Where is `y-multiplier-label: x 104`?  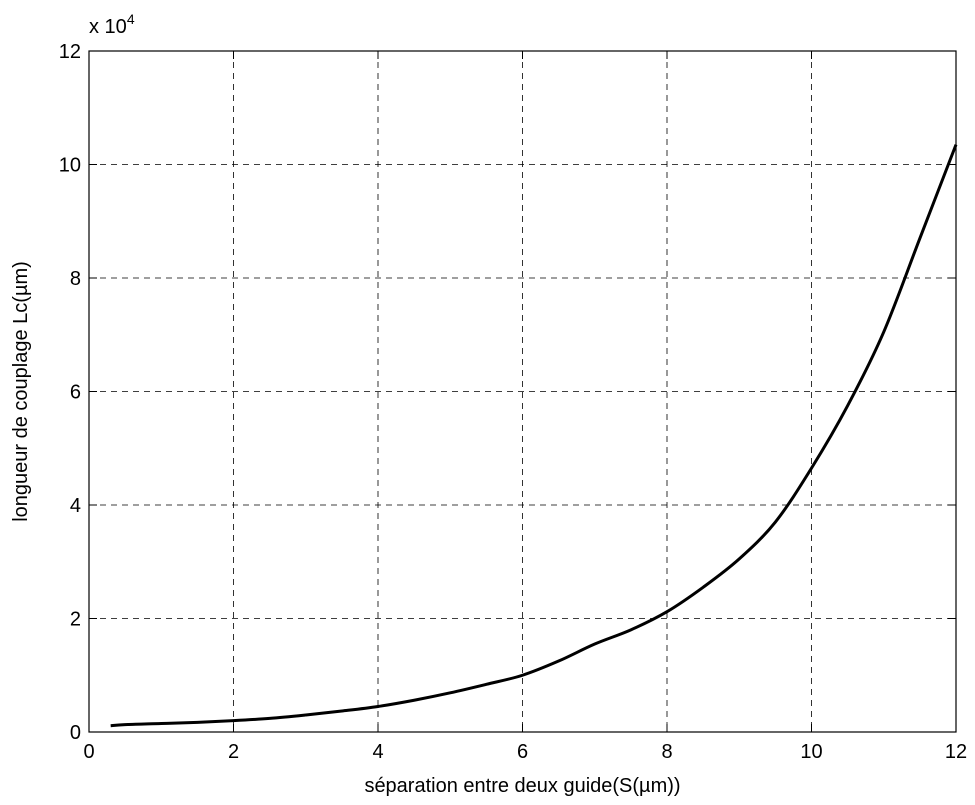 y-multiplier-label: x 104 is located at coordinates (112, 24).